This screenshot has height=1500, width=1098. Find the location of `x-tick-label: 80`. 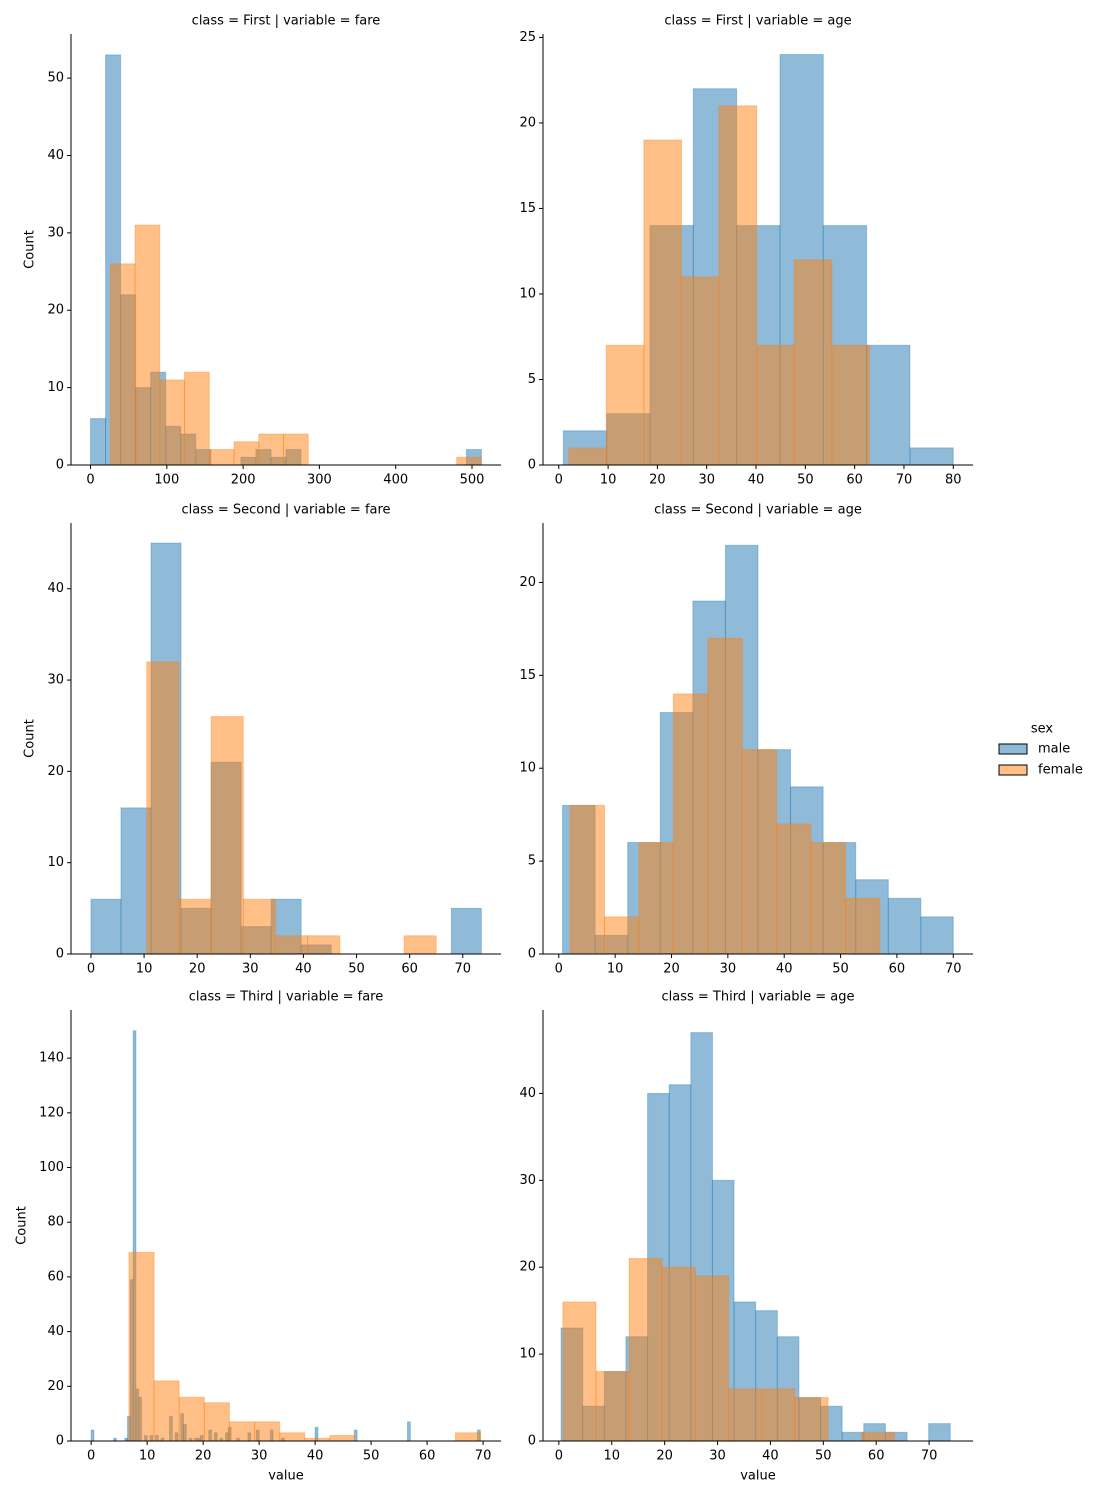

x-tick-label: 80 is located at coordinates (953, 480).